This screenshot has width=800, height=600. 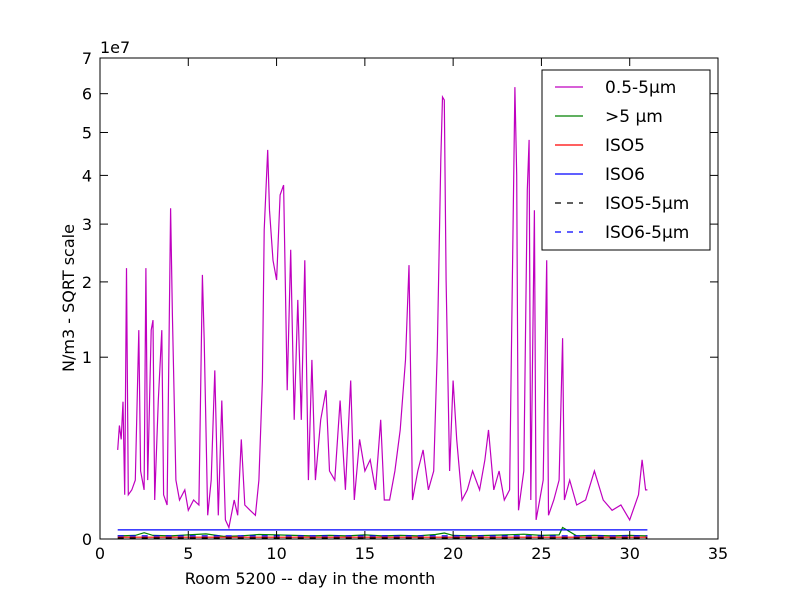 I want to click on legend-label: ISO5, so click(x=625, y=146).